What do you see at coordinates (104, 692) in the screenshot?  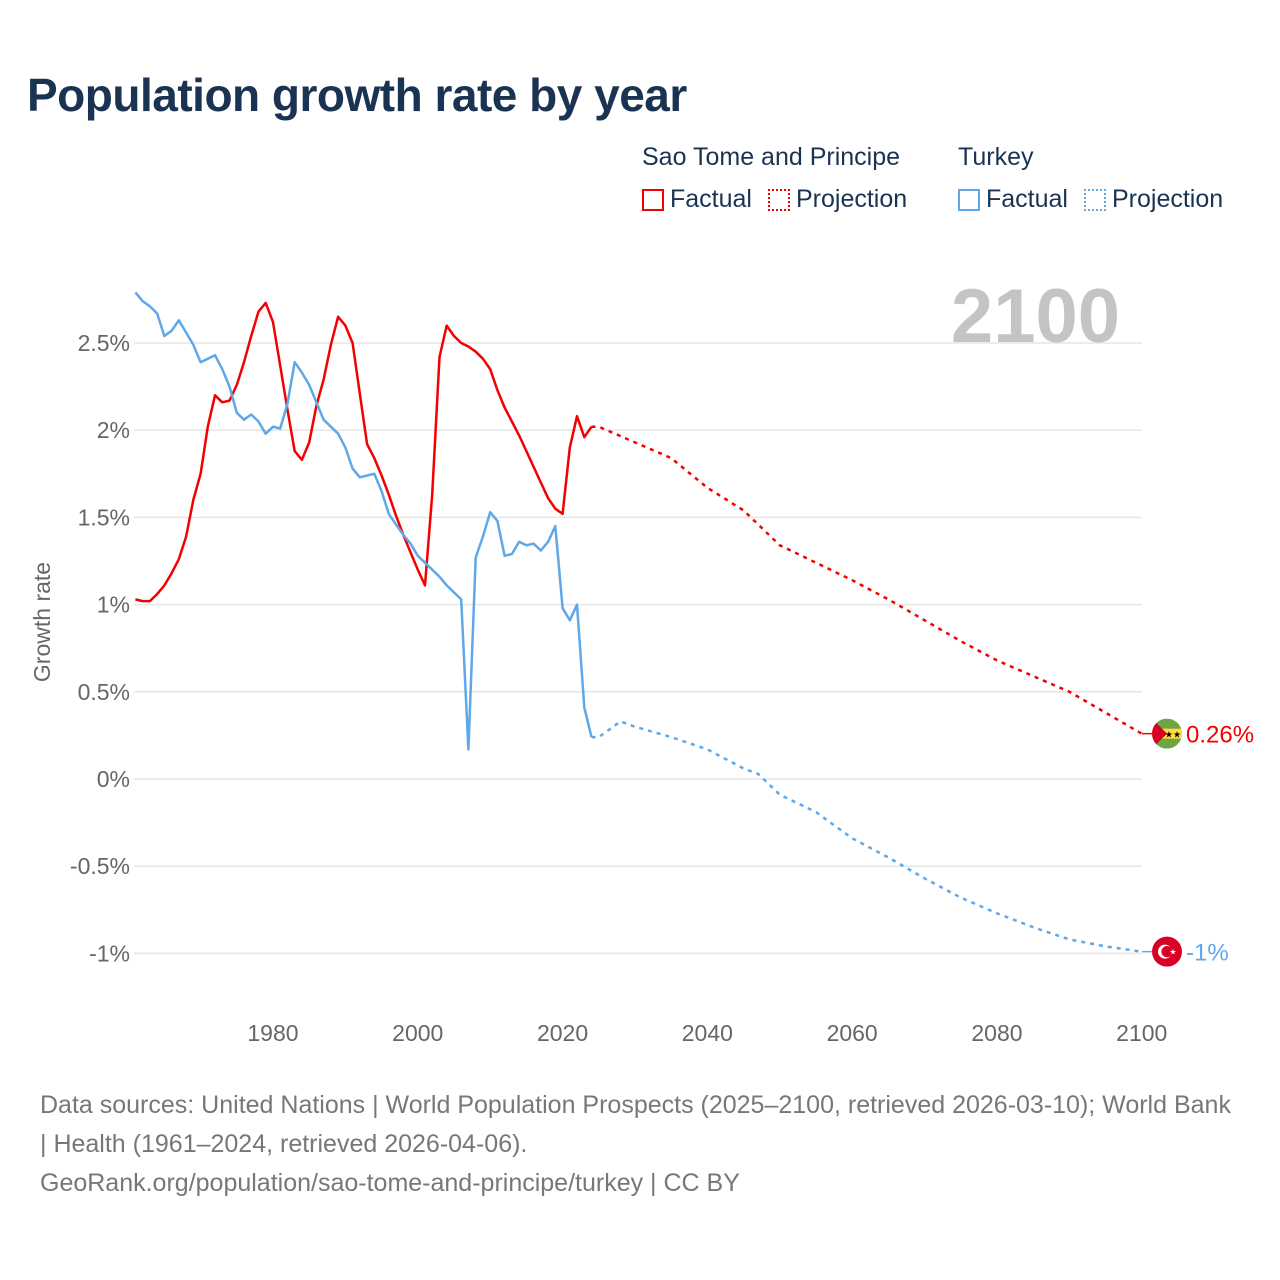 I see `y-tick-label: 0.5%` at bounding box center [104, 692].